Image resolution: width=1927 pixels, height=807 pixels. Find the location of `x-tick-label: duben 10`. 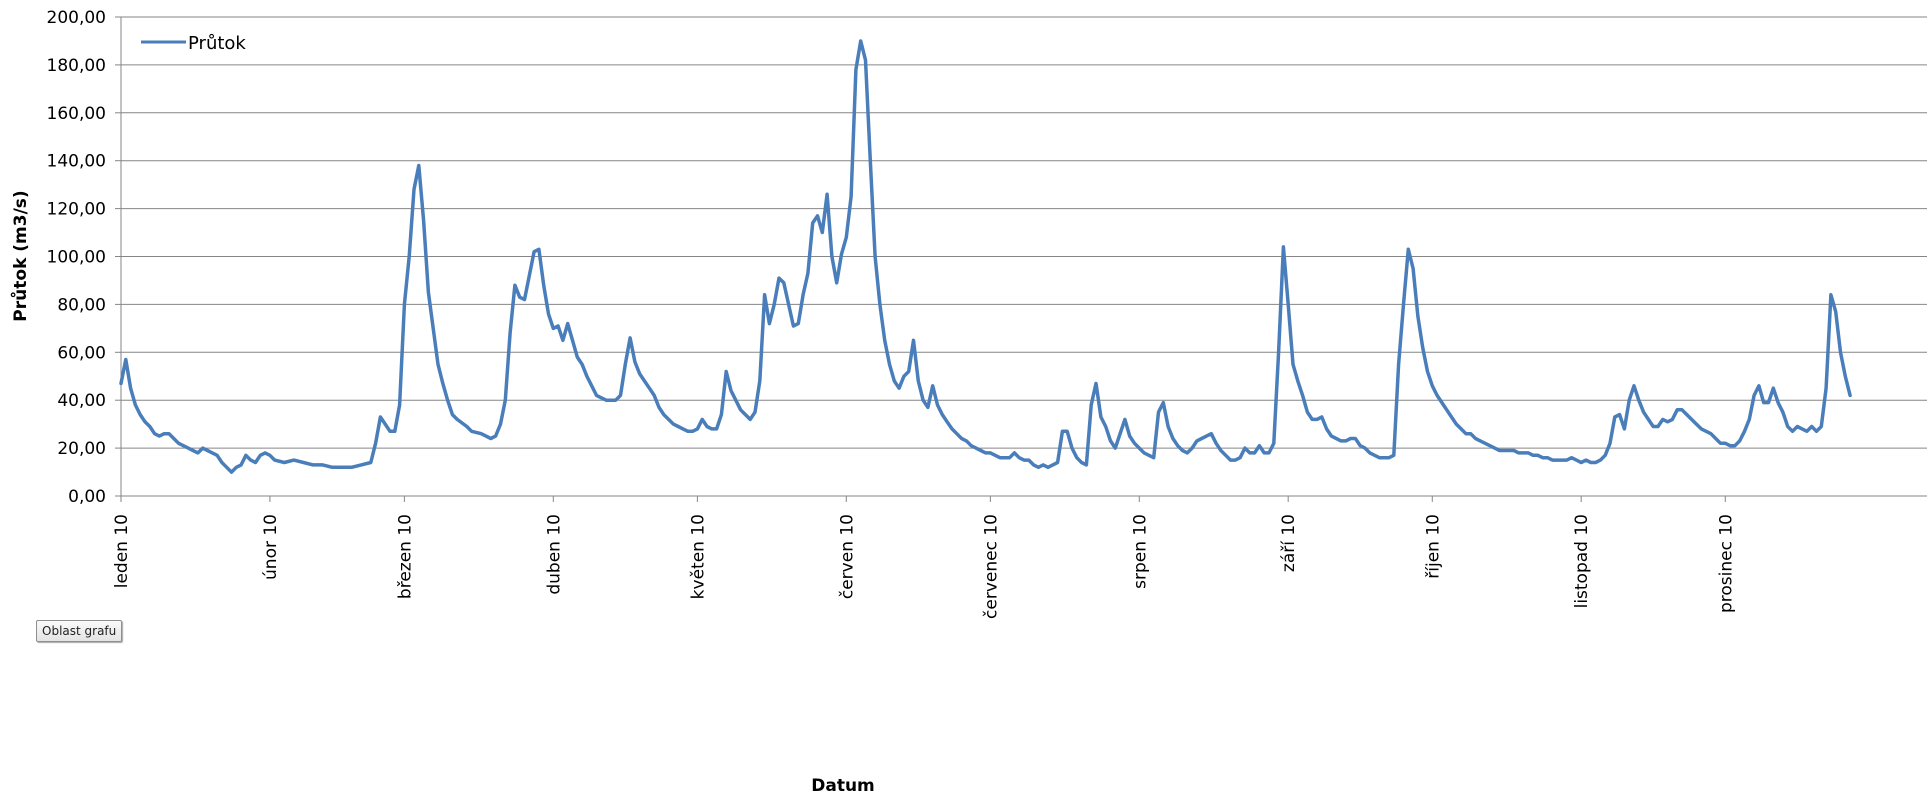

x-tick-label: duben 10 is located at coordinates (554, 554).